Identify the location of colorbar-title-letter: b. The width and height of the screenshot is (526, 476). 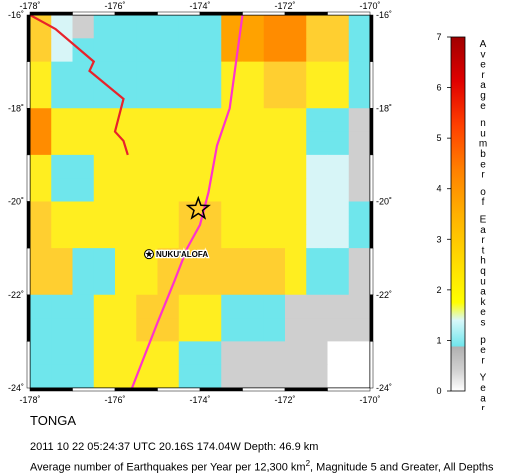
(483, 154).